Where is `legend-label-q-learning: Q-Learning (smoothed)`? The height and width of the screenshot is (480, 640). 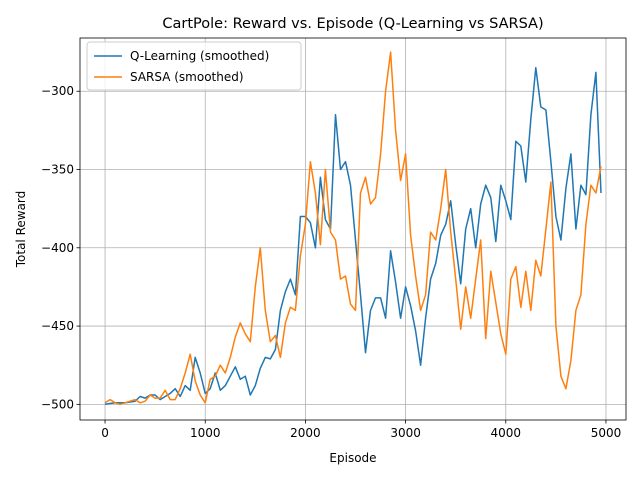
legend-label-q-learning: Q-Learning (smoothed) is located at coordinates (199, 56).